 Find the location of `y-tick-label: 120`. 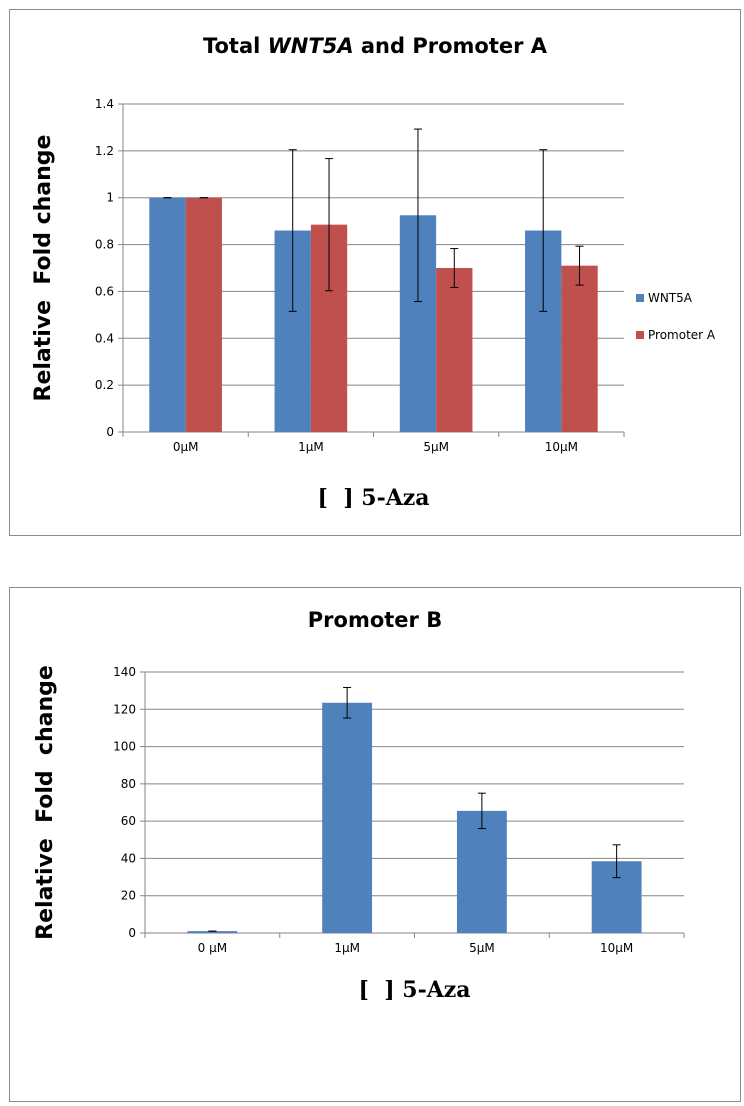

y-tick-label: 120 is located at coordinates (124, 709).